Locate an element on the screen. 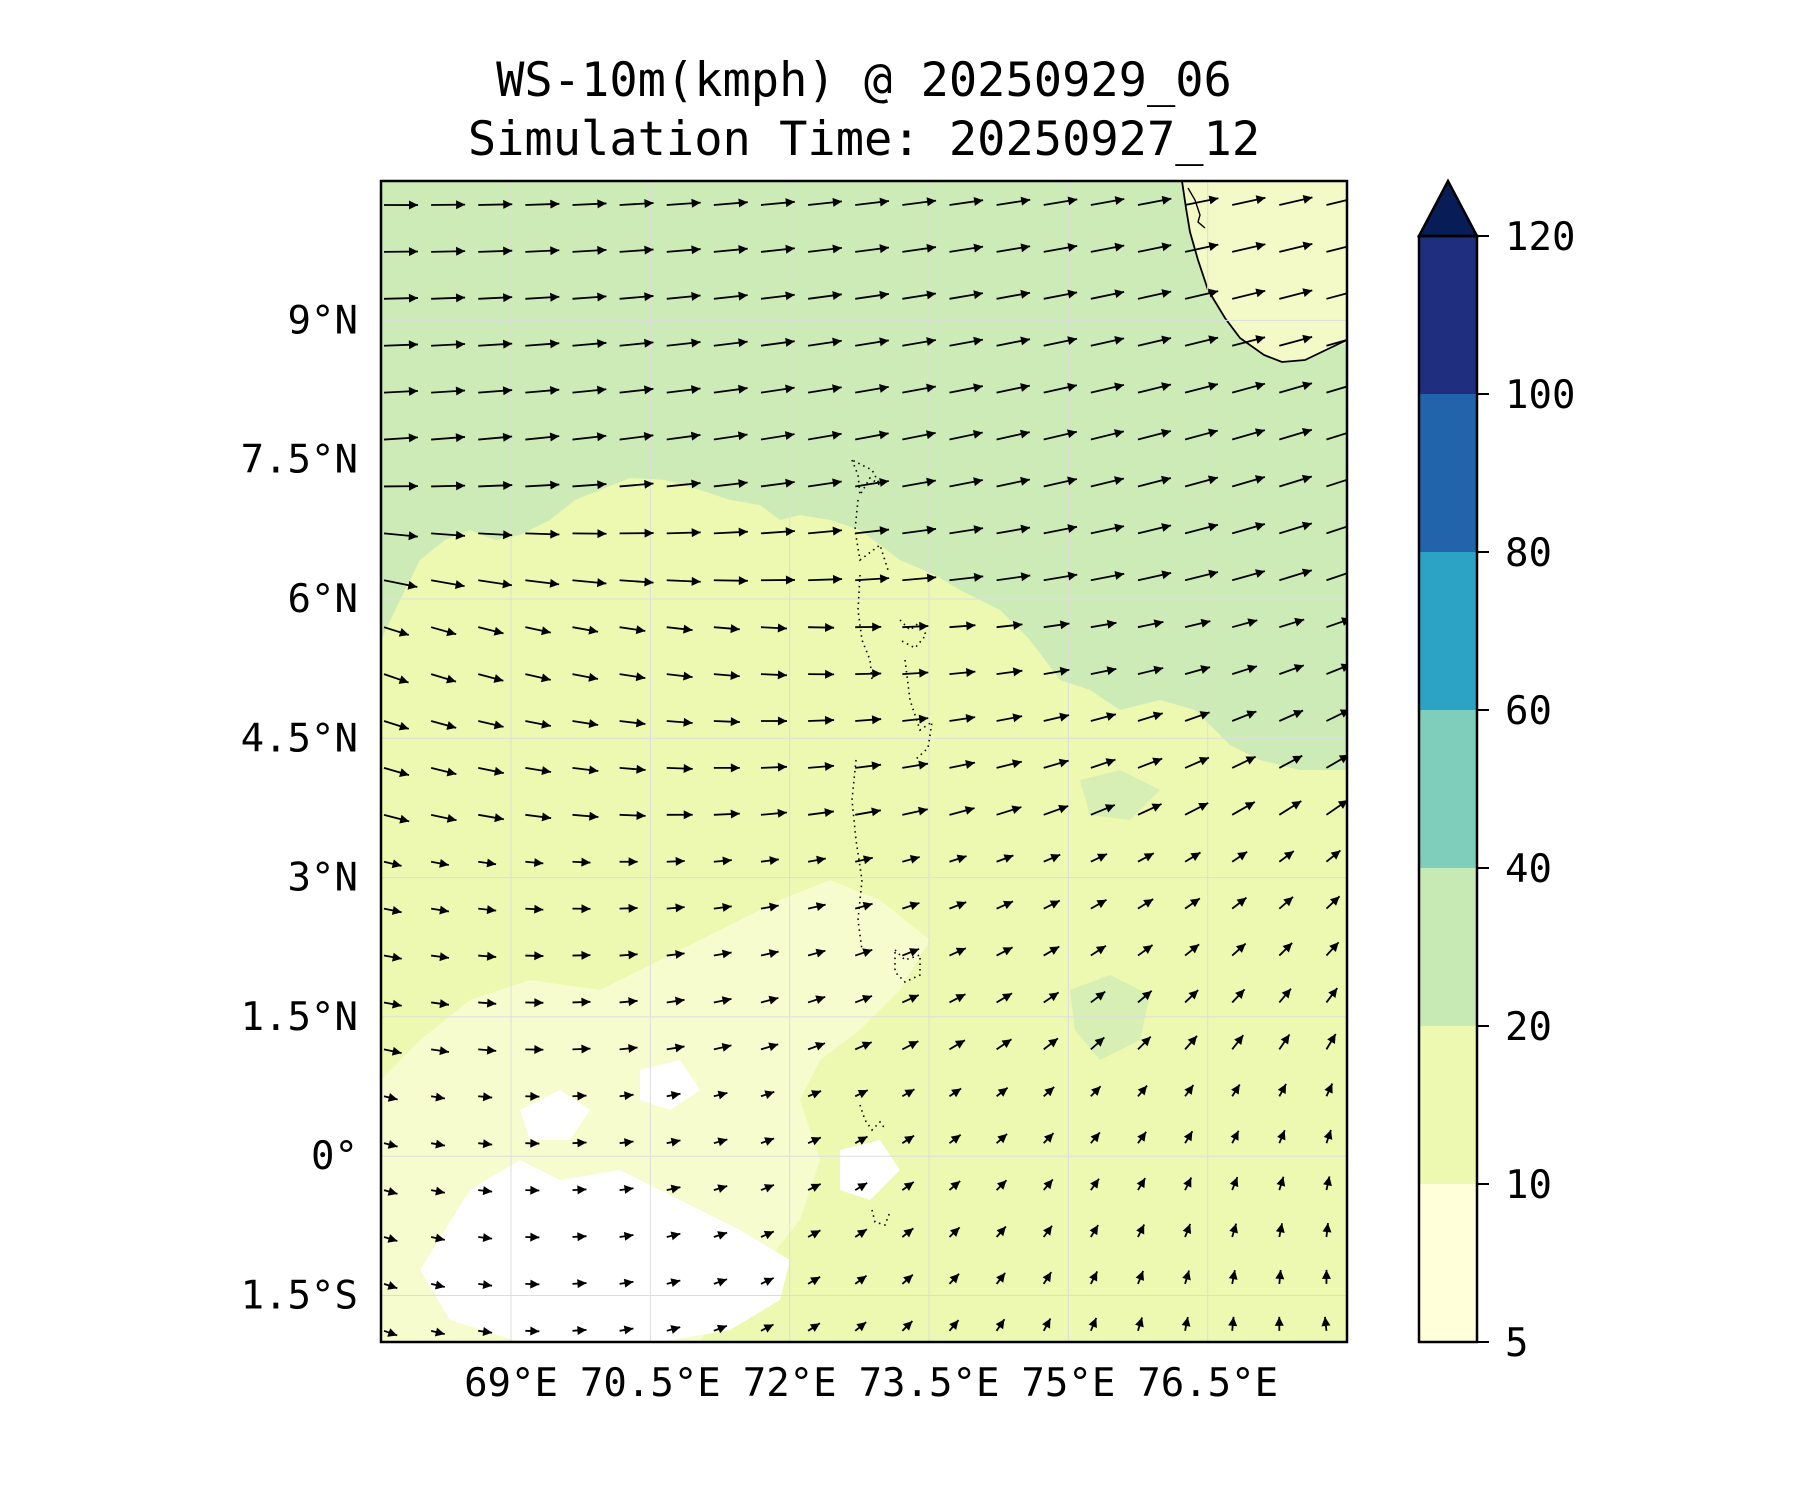  colorbar-bands is located at coordinates (1448, 789).